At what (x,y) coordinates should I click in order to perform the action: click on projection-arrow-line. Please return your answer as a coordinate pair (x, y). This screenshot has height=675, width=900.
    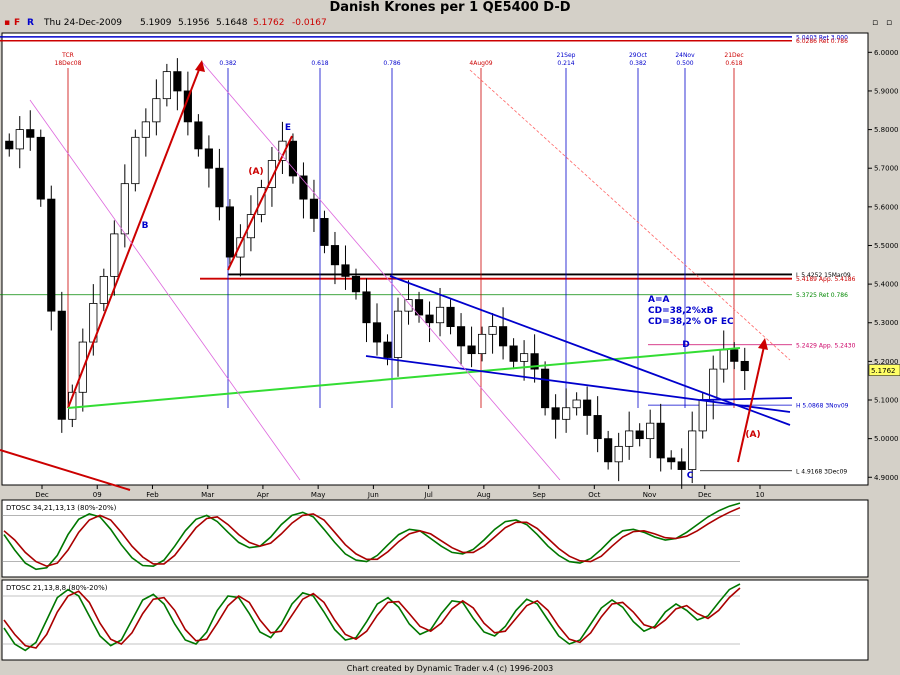
    Looking at the image, I should click on (751, 402).